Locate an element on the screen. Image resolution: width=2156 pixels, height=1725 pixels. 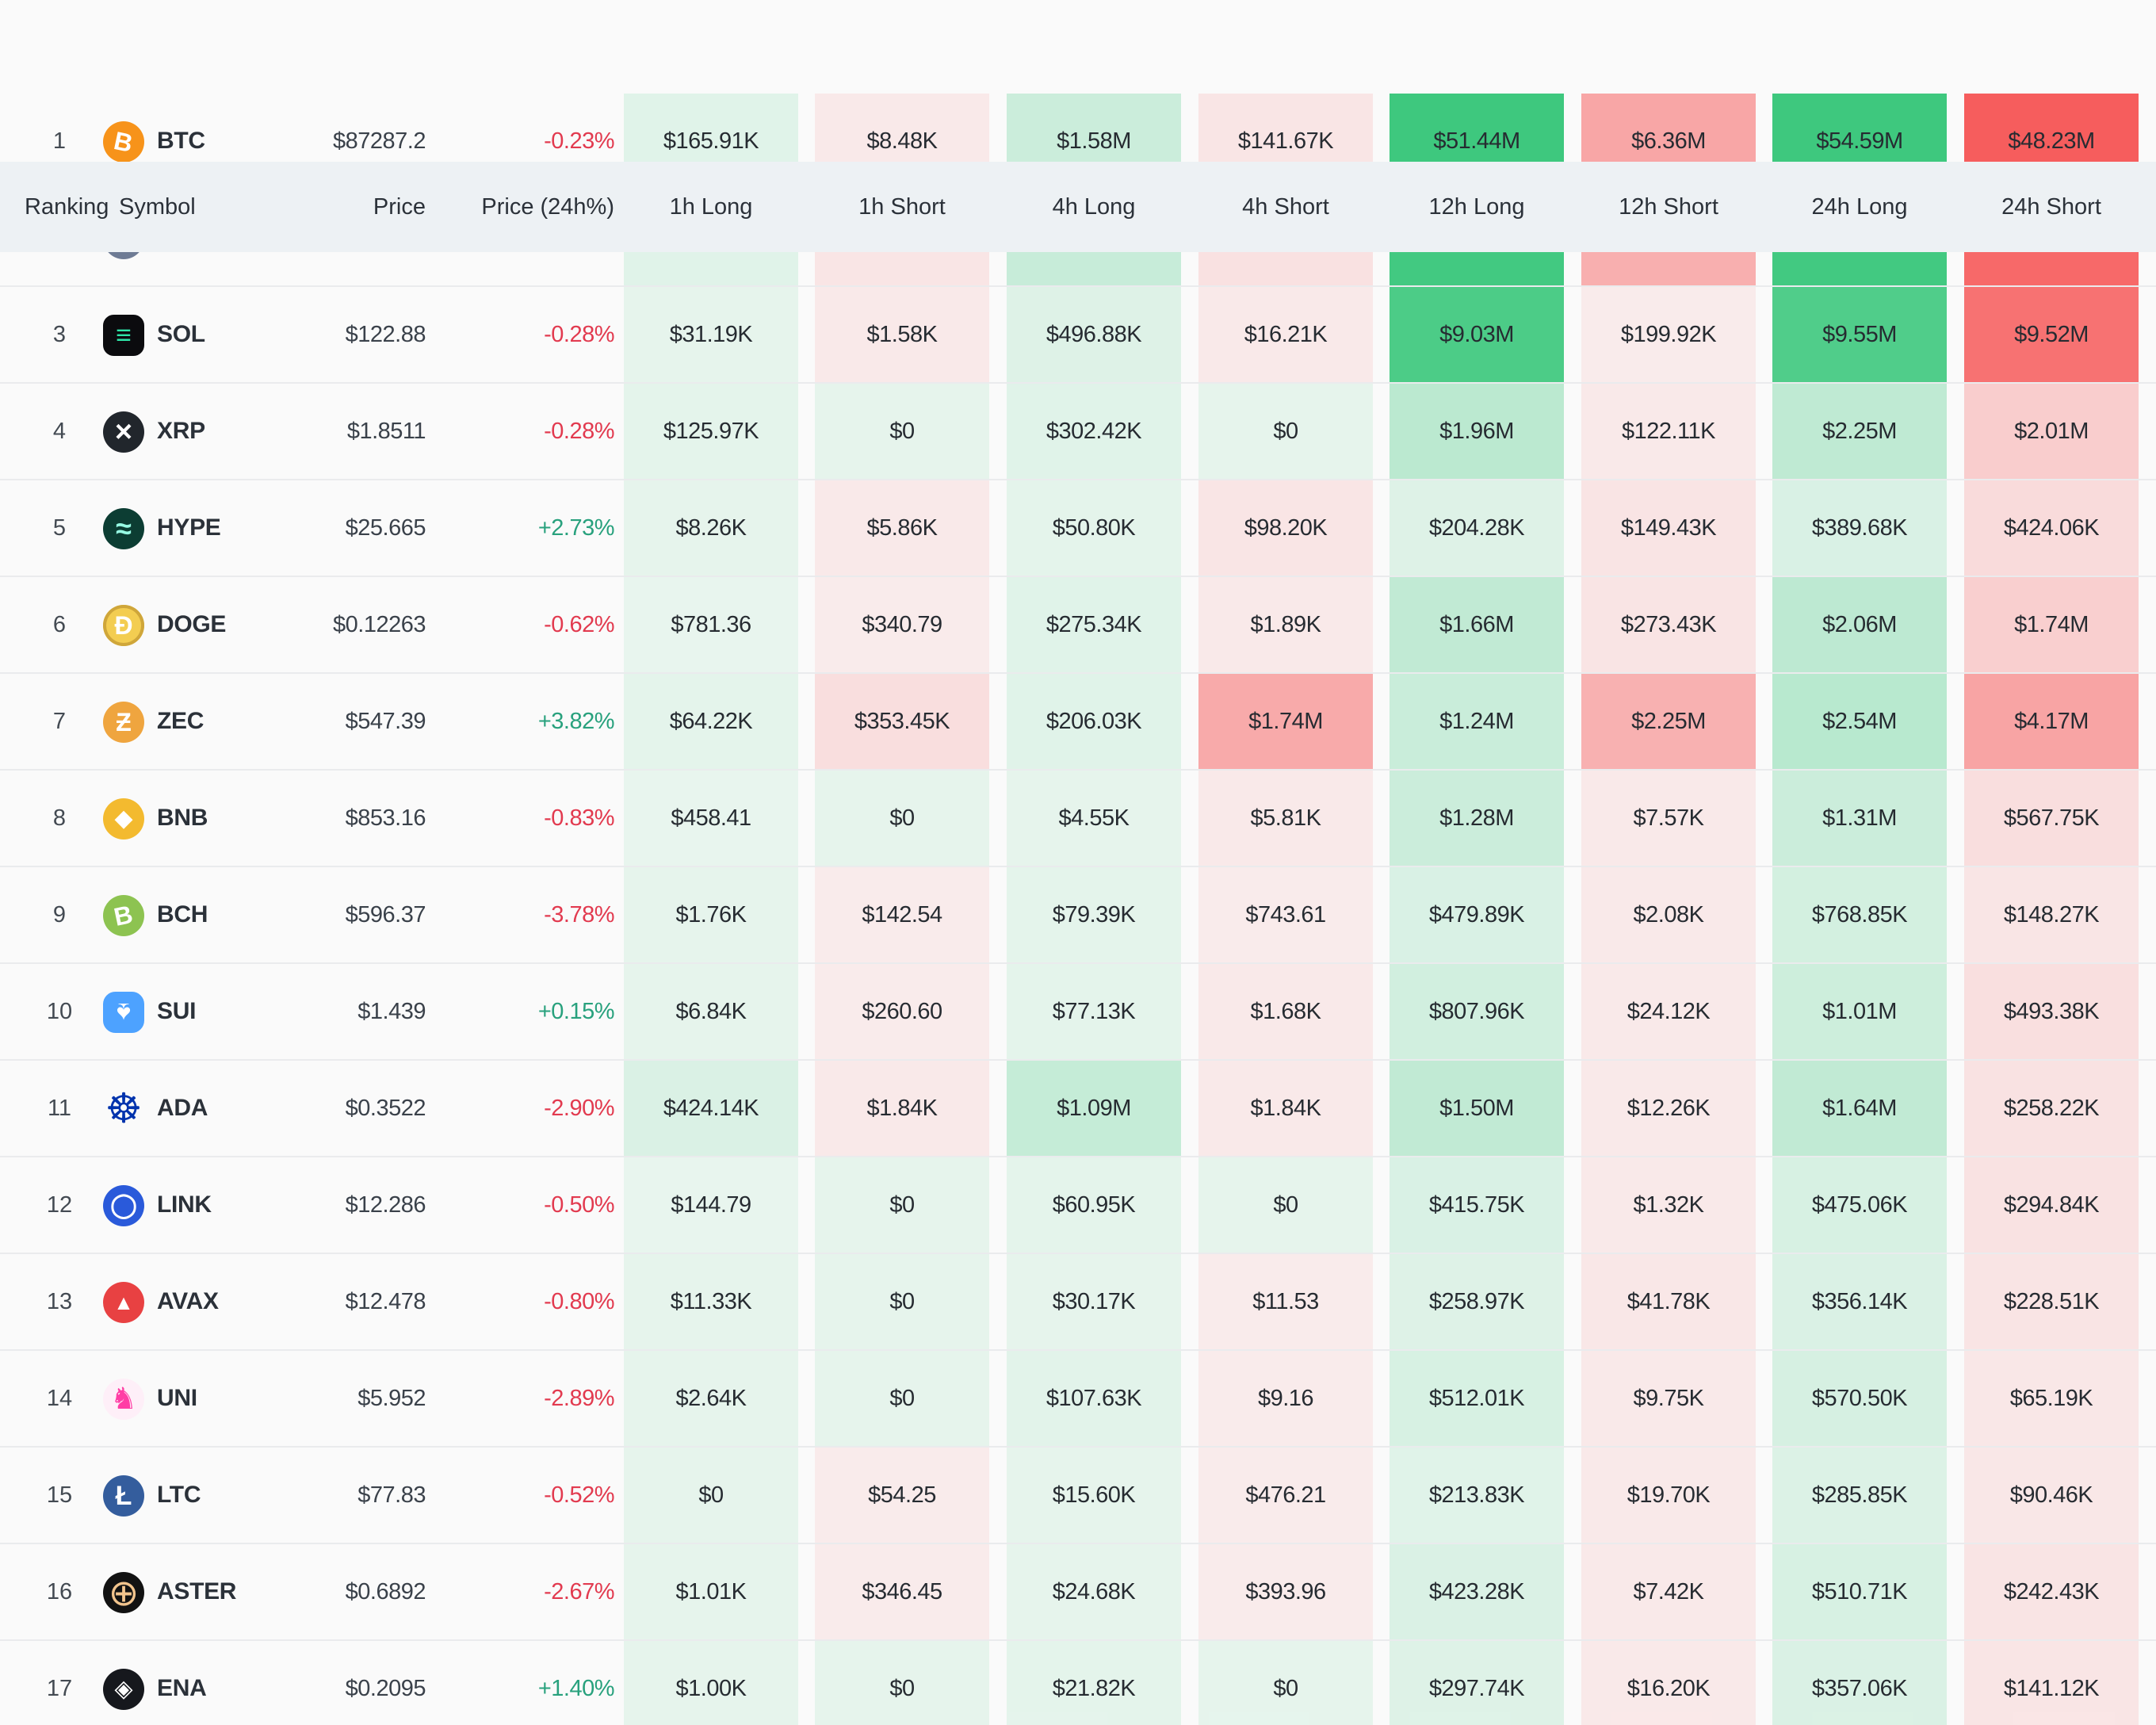
symbol-label: HYPE is located at coordinates (189, 527).